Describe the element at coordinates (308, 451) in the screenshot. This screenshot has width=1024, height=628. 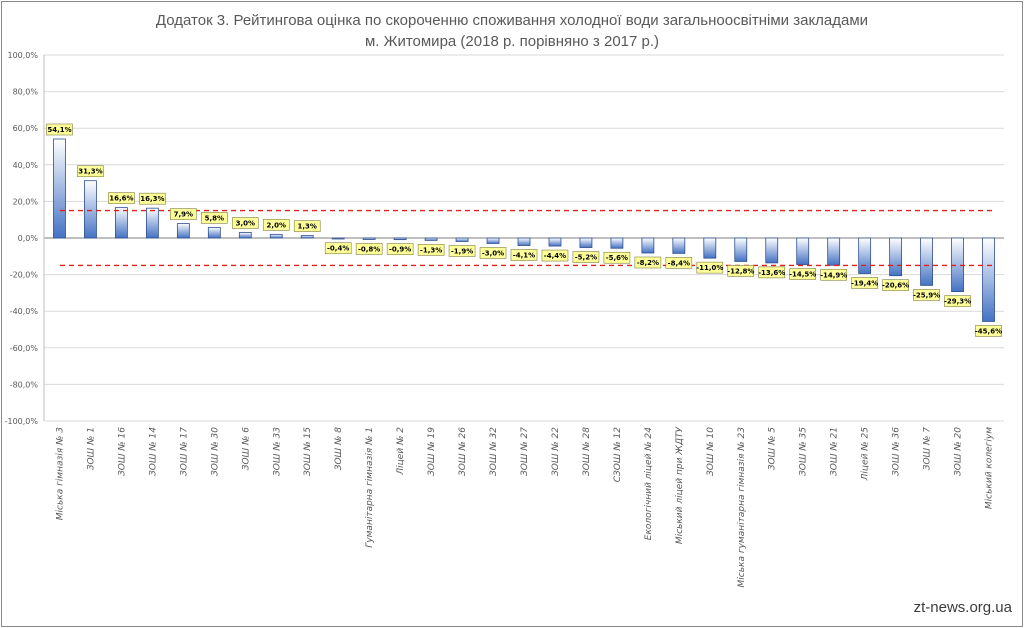
I see `x-tick-label: ЗОШ № 15` at that location.